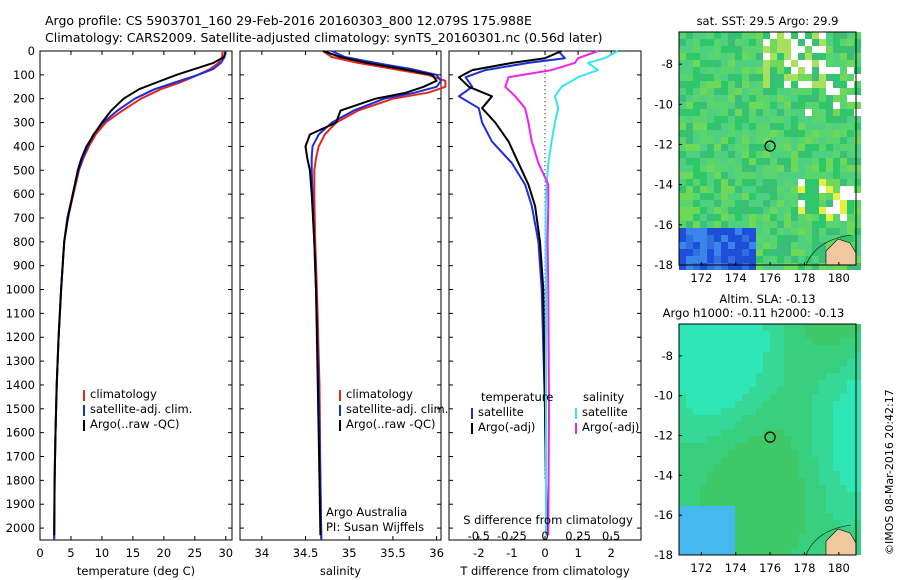 Image resolution: width=900 pixels, height=580 pixels. What do you see at coordinates (544, 536) in the screenshot?
I see `top-tick-label: 0` at bounding box center [544, 536].